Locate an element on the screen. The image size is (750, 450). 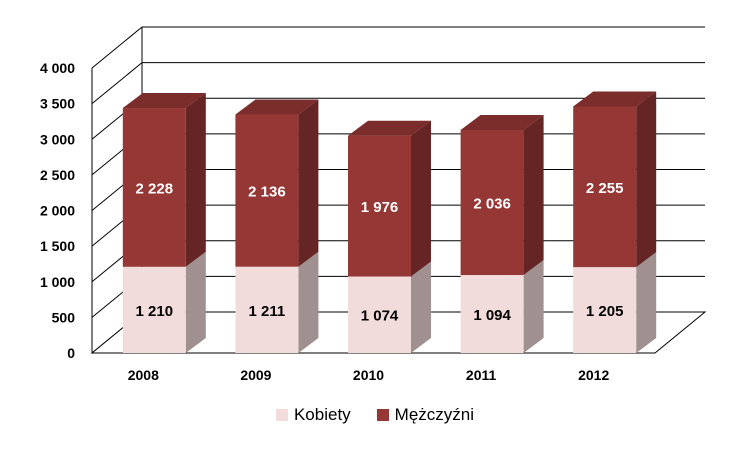
legend-label-kobiety: Kobiety is located at coordinates (322, 414).